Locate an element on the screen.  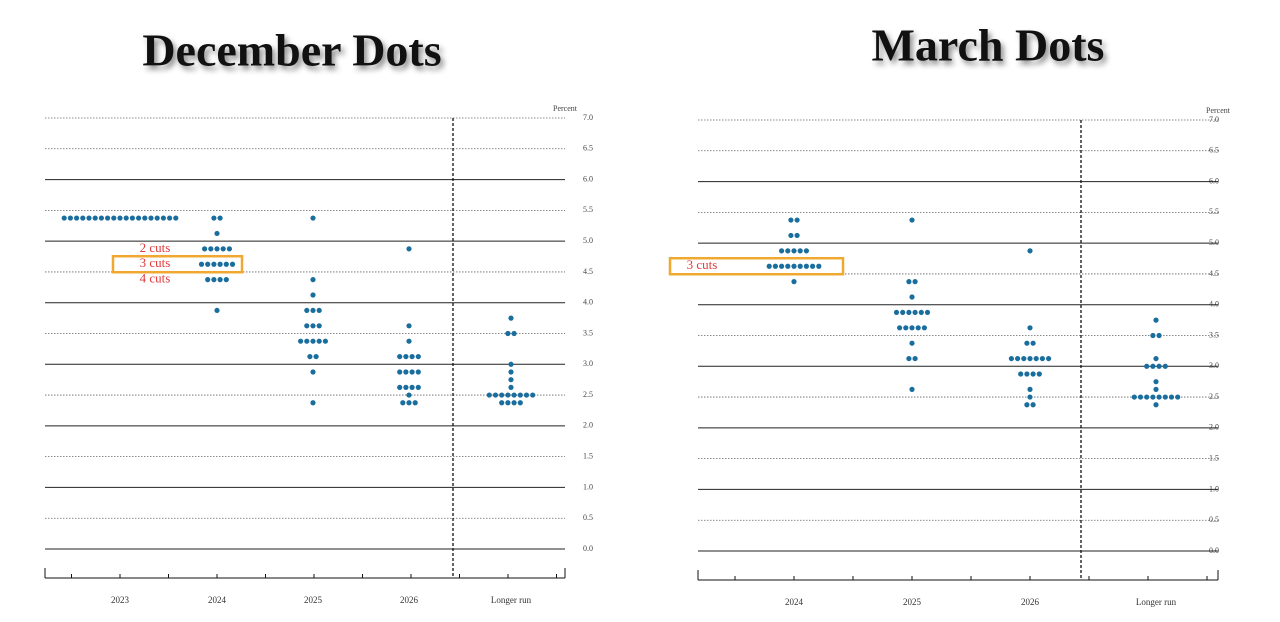
y-tick-label: 1.0 is located at coordinates (1214, 488).